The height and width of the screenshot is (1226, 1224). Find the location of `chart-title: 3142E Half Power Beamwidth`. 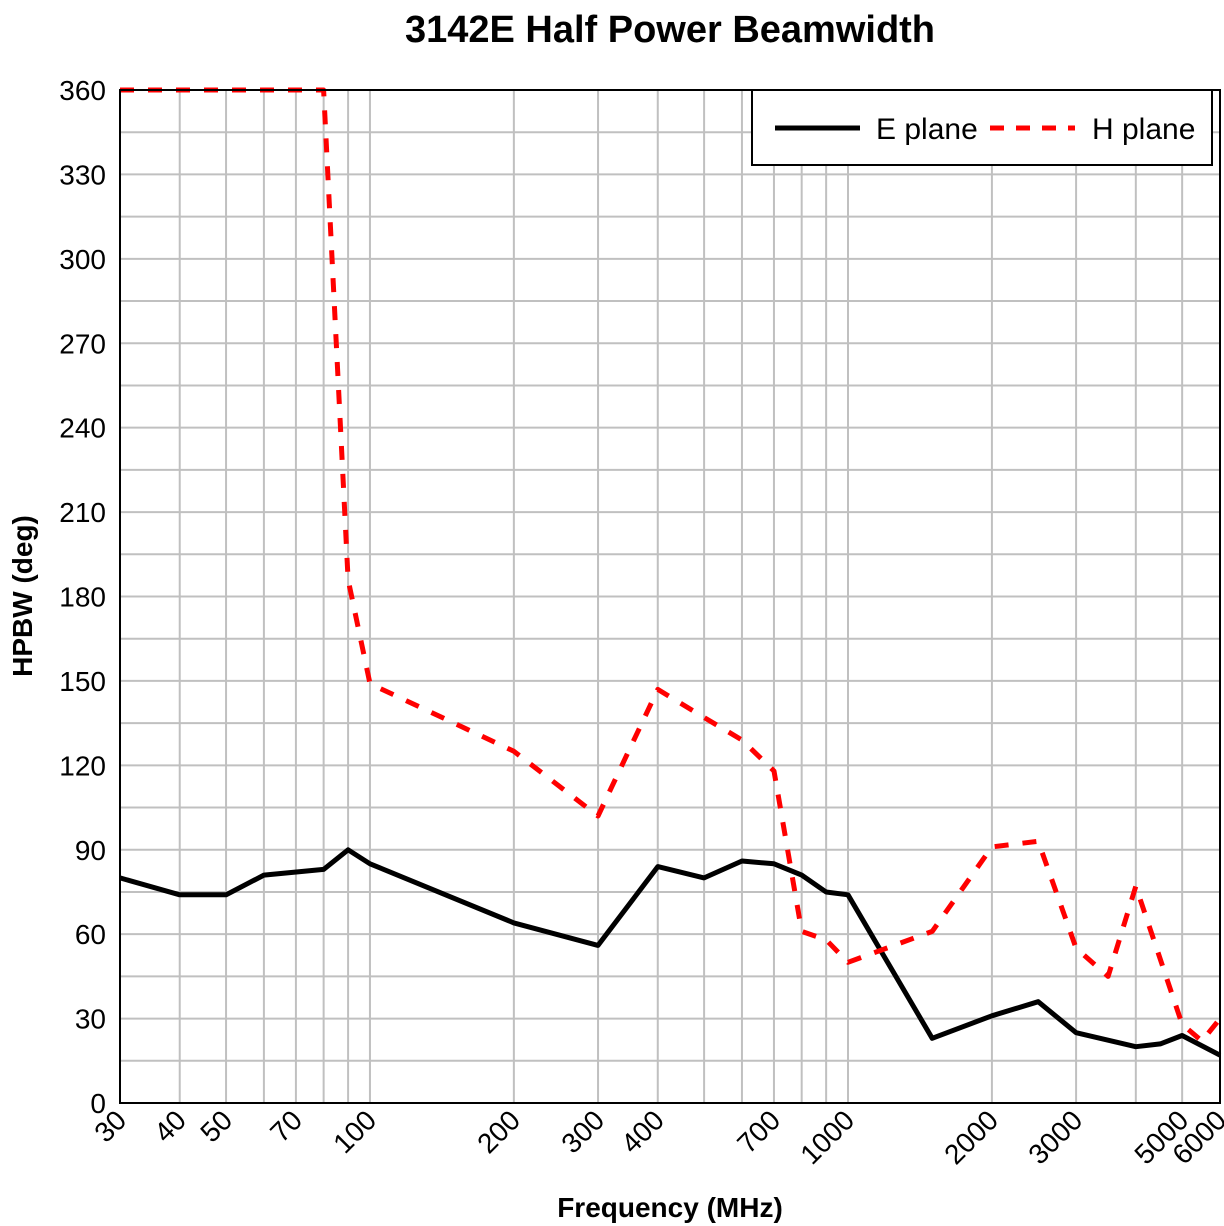

chart-title: 3142E Half Power Beamwidth is located at coordinates (670, 30).